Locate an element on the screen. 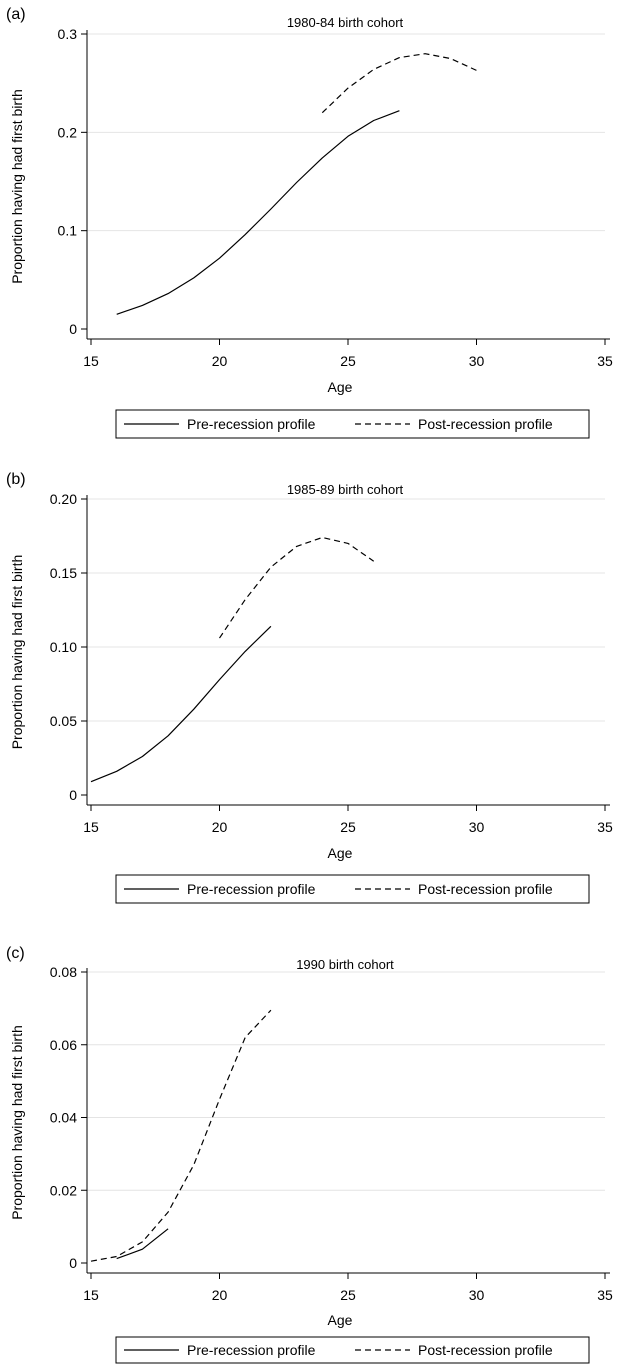 Image resolution: width=617 pixels, height=1364 pixels. y-tick-label: 0.15 is located at coordinates (63, 573).